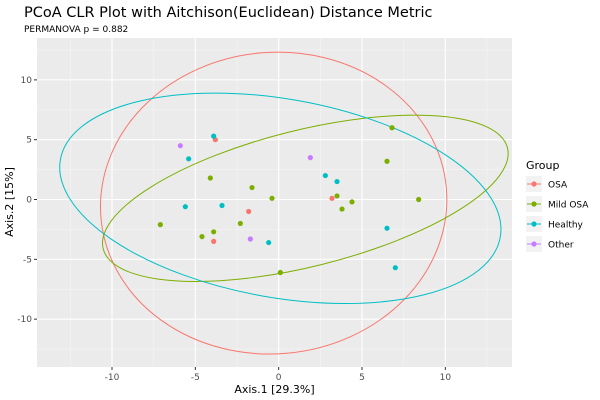 The image size is (600, 400). I want to click on x-tick-label: 10, so click(446, 378).